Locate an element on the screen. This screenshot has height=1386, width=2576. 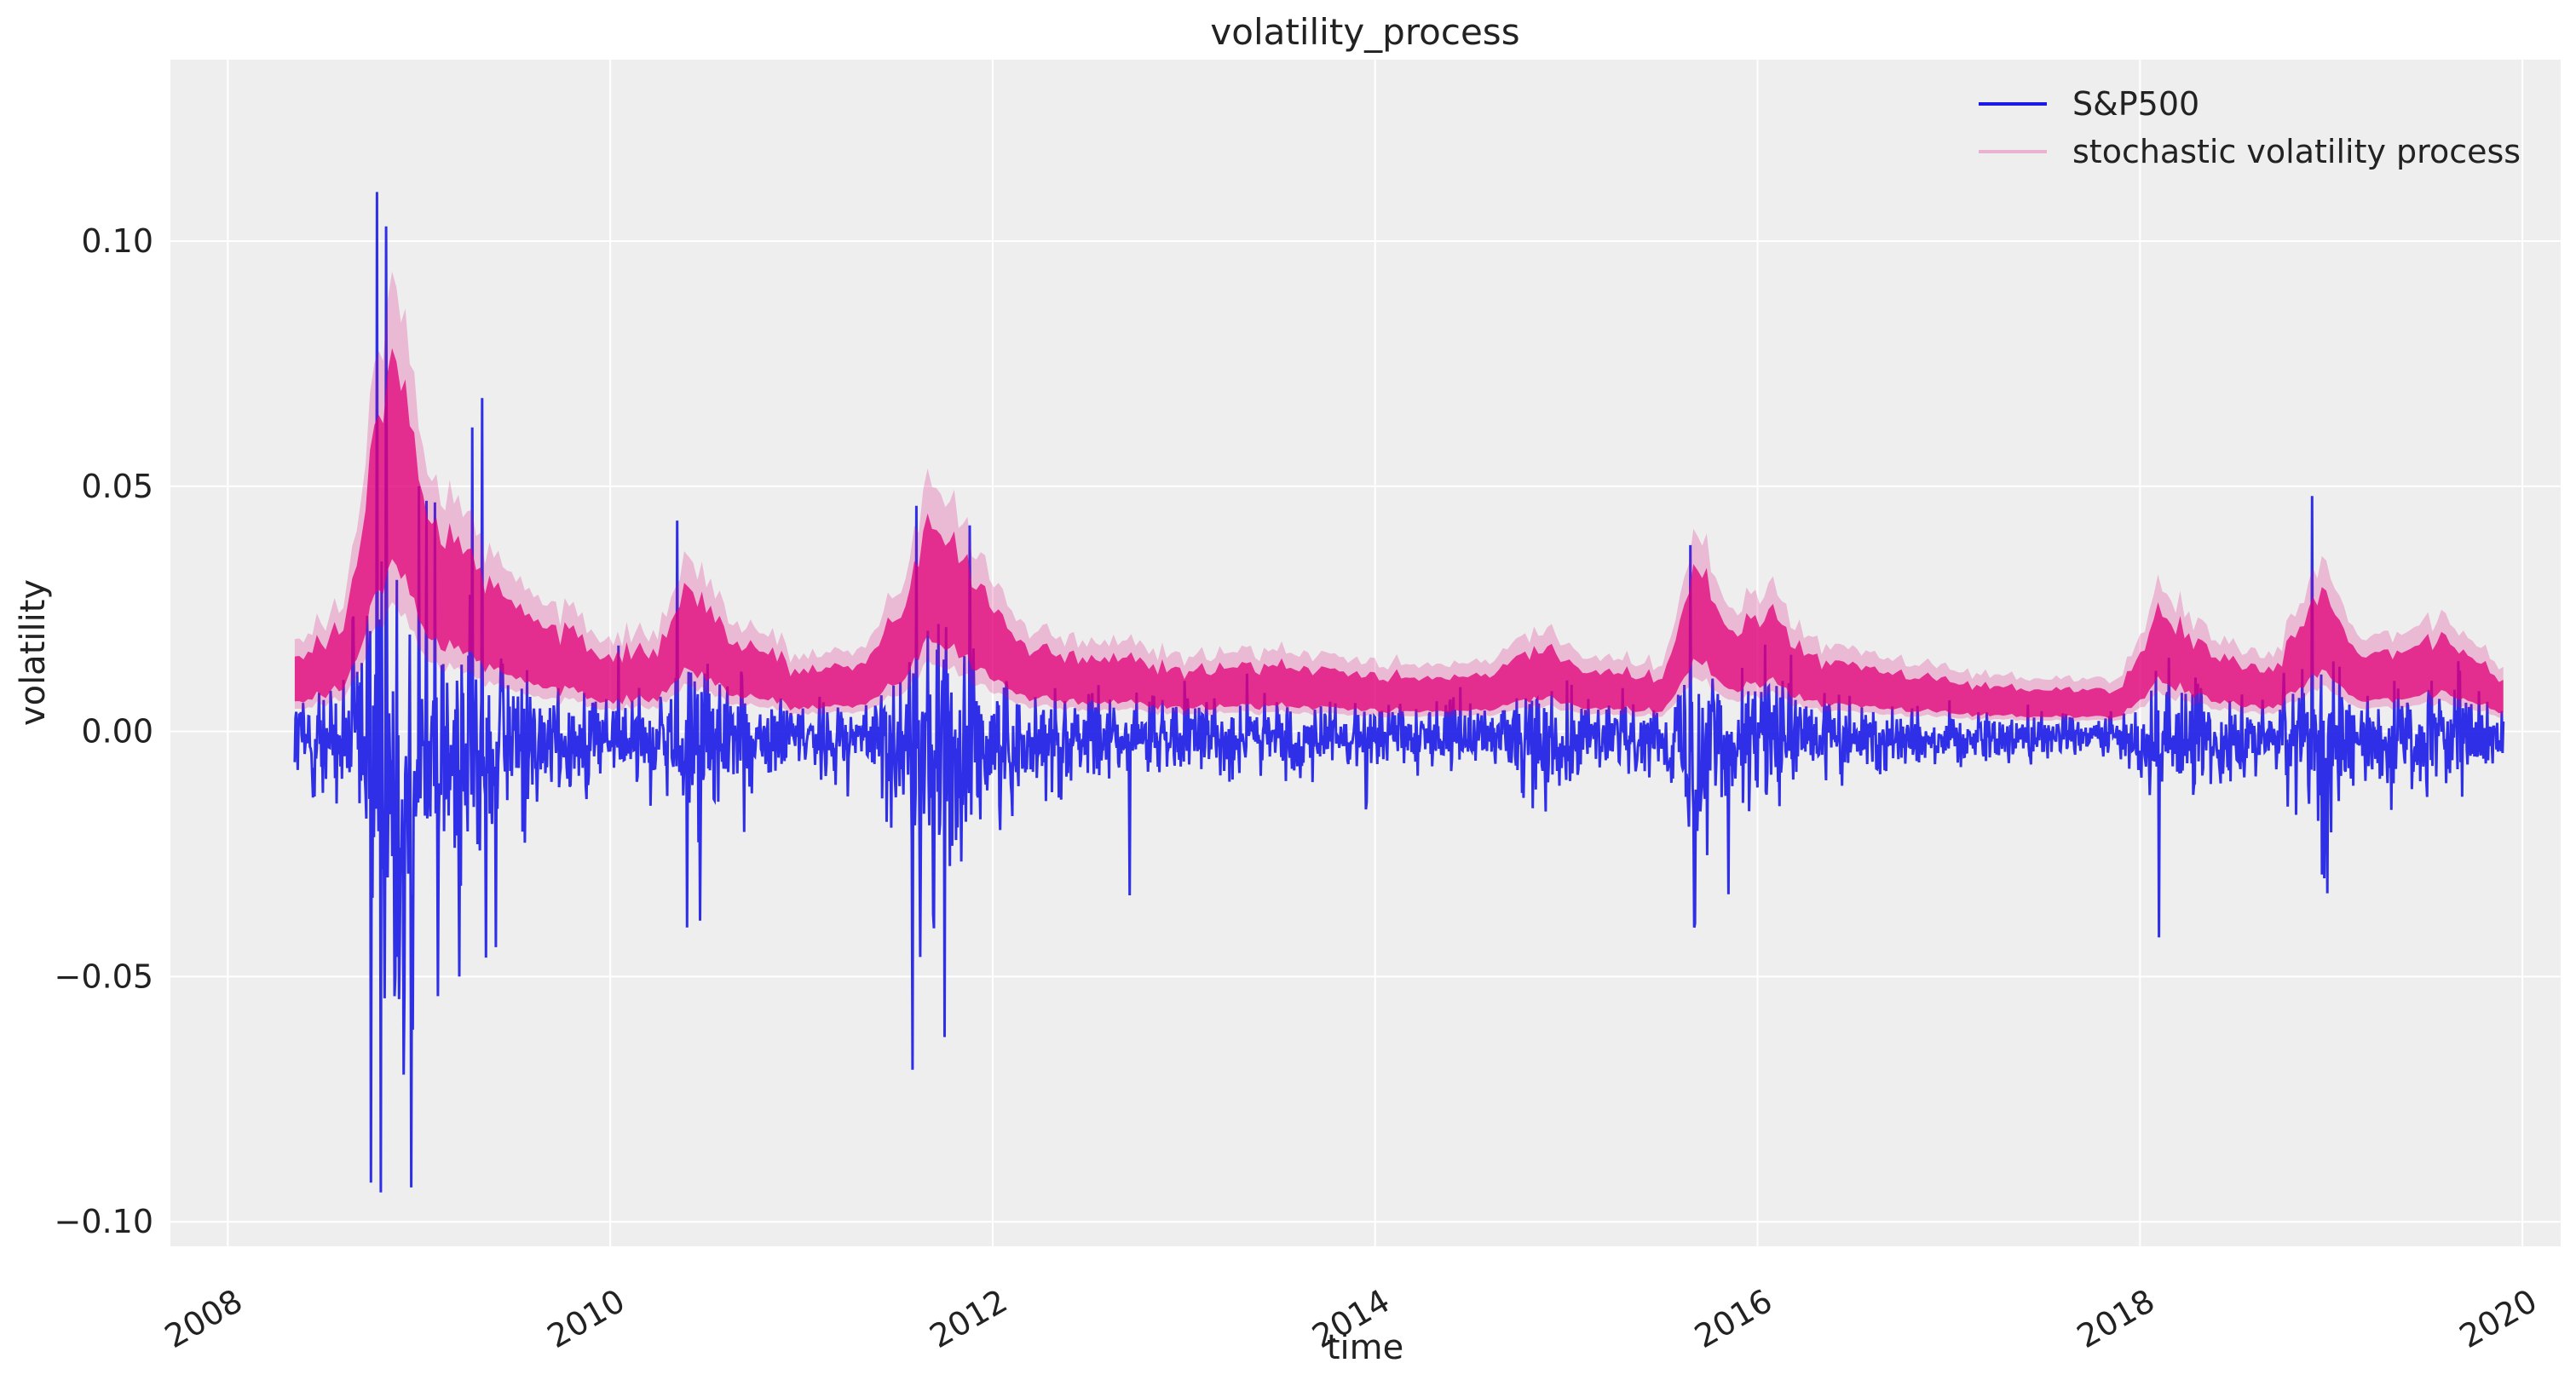
y-axis-ticks: −0.10 −0.05 0.00 0.05 0.10 is located at coordinates (104, 731).